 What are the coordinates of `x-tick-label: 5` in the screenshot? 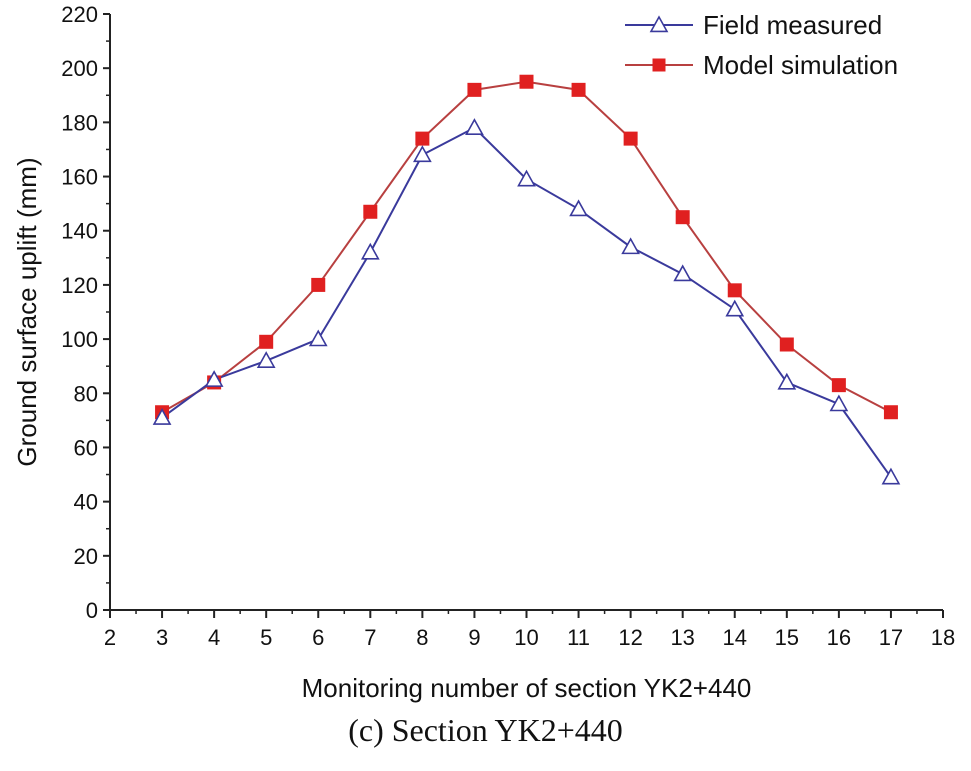 It's located at (266, 637).